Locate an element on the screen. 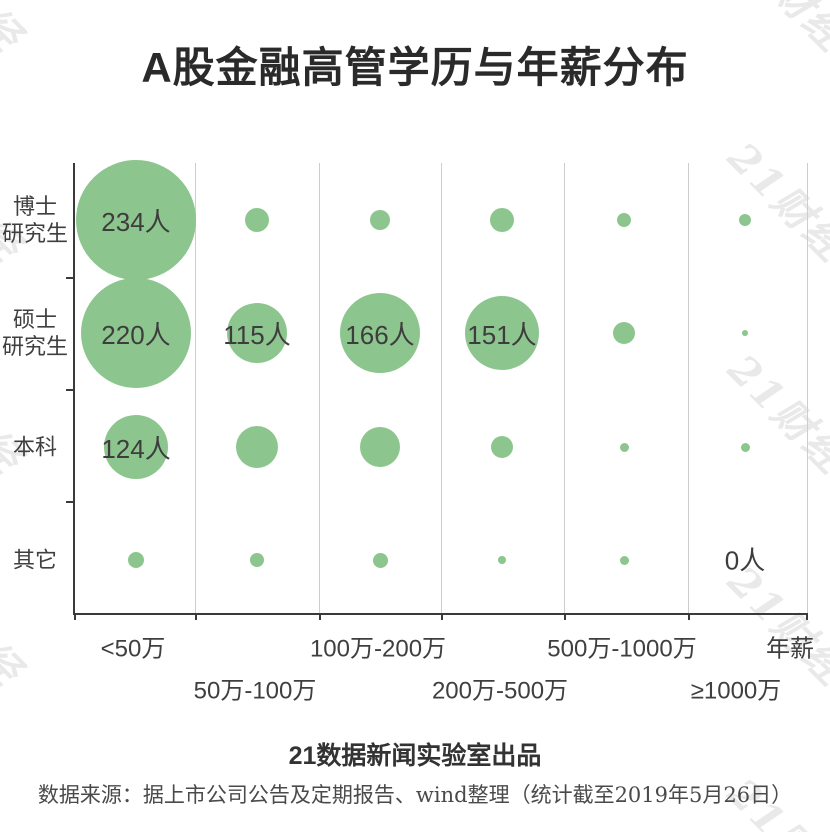 The image size is (830, 832). bubble-count-label: 115人 is located at coordinates (257, 334).